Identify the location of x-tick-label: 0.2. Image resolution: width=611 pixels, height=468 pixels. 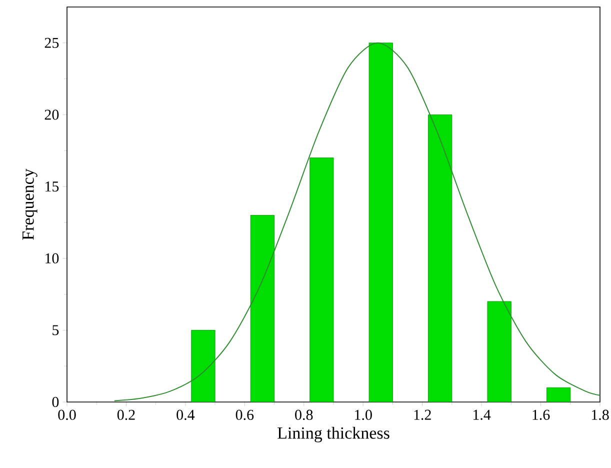
(126, 415).